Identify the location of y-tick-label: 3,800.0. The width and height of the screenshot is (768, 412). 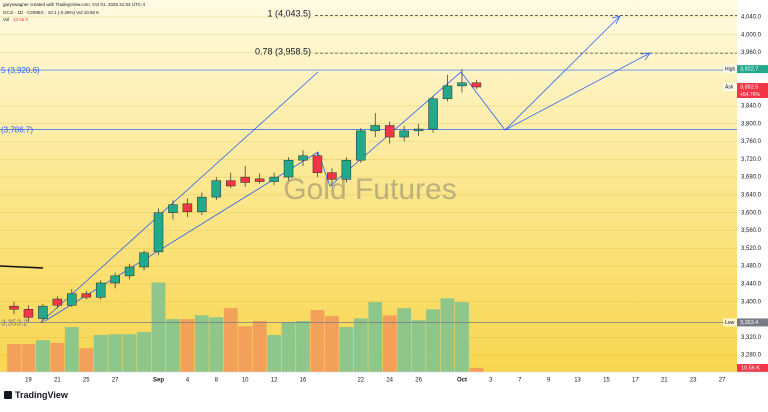
(751, 124).